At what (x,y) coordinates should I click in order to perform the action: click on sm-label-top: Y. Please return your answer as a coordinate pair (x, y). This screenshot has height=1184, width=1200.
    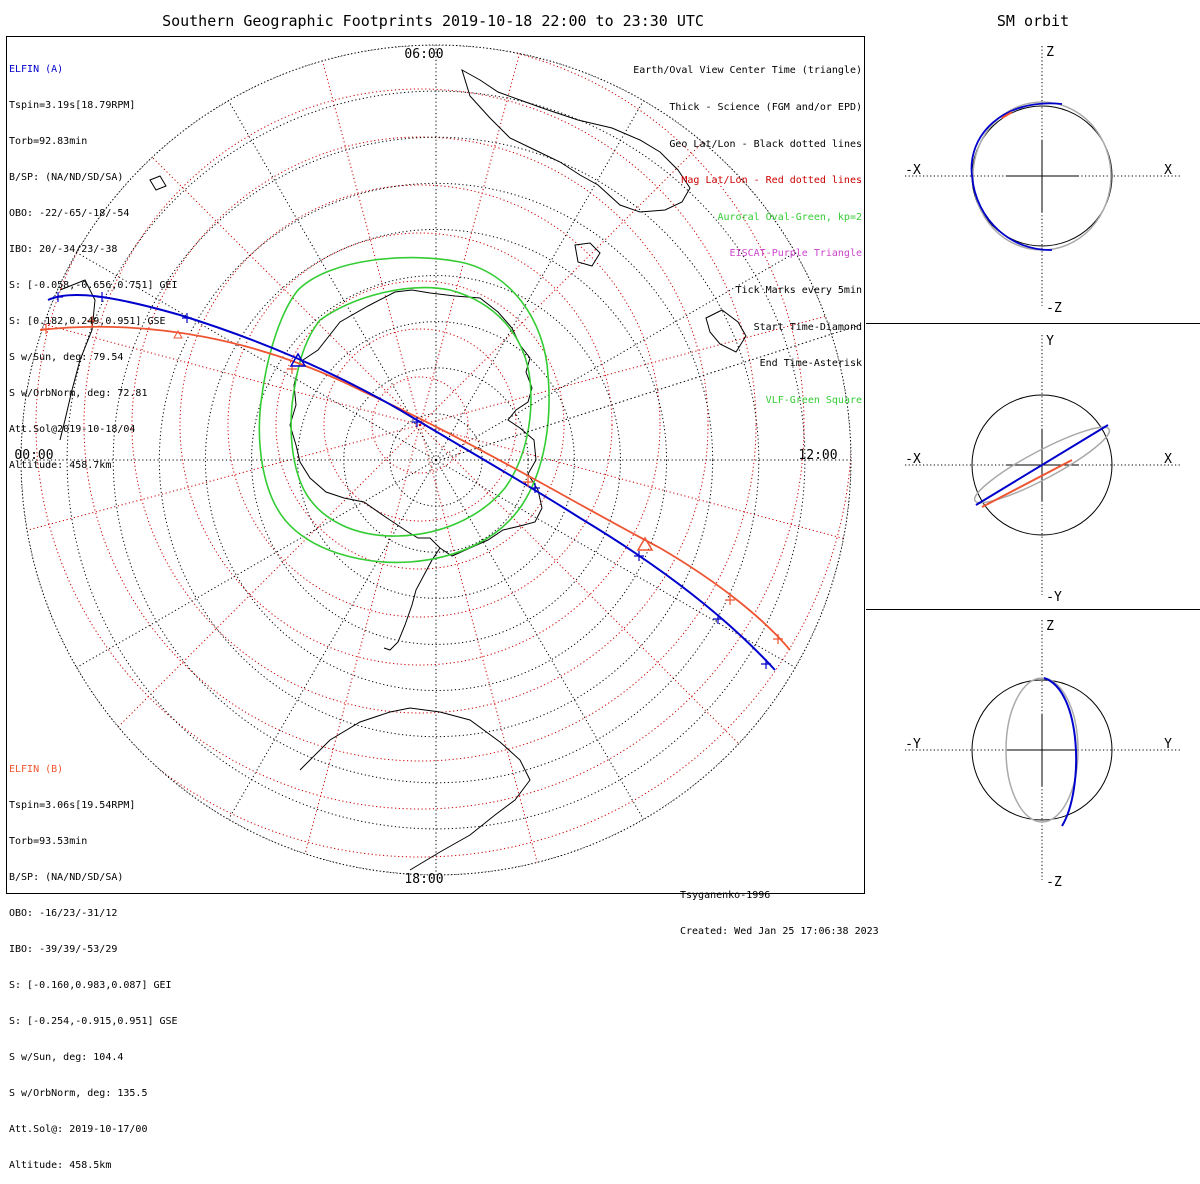
    Looking at the image, I should click on (1050, 341).